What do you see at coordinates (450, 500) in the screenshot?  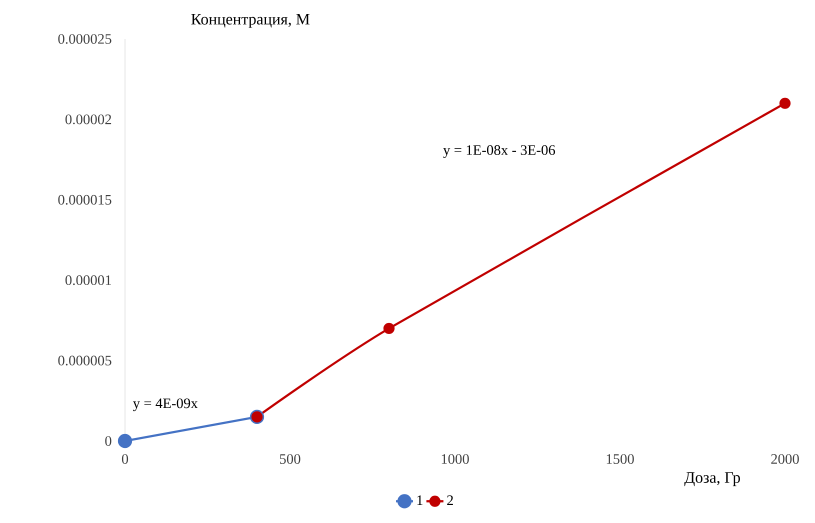 I see `legend-label: 2` at bounding box center [450, 500].